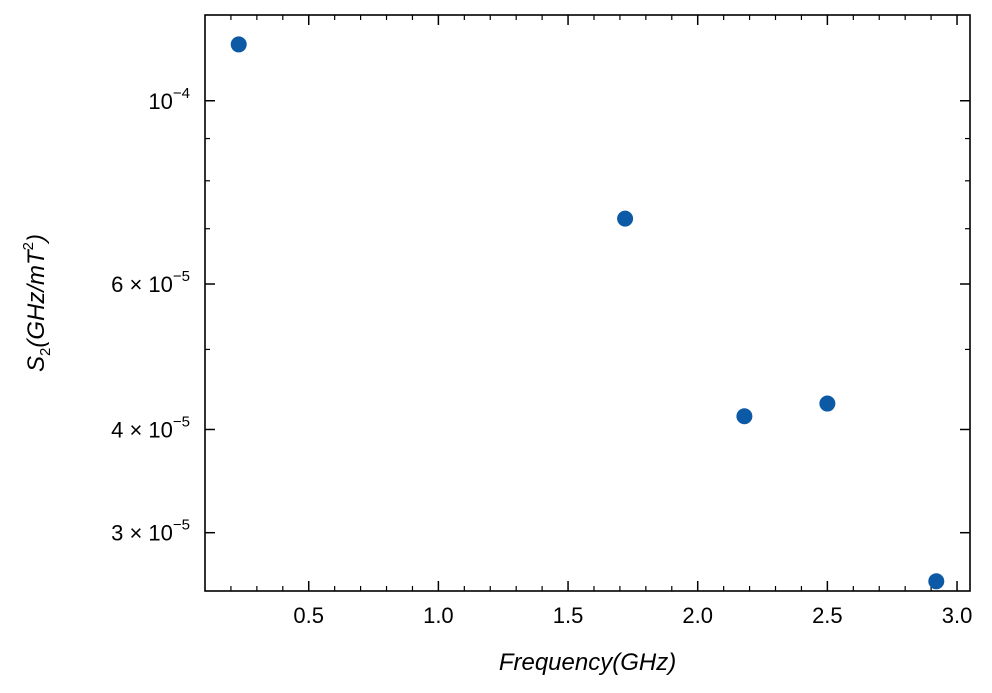  Describe the element at coordinates (587, 662) in the screenshot. I see `x-axis-label: Frequency(GHz)` at that location.